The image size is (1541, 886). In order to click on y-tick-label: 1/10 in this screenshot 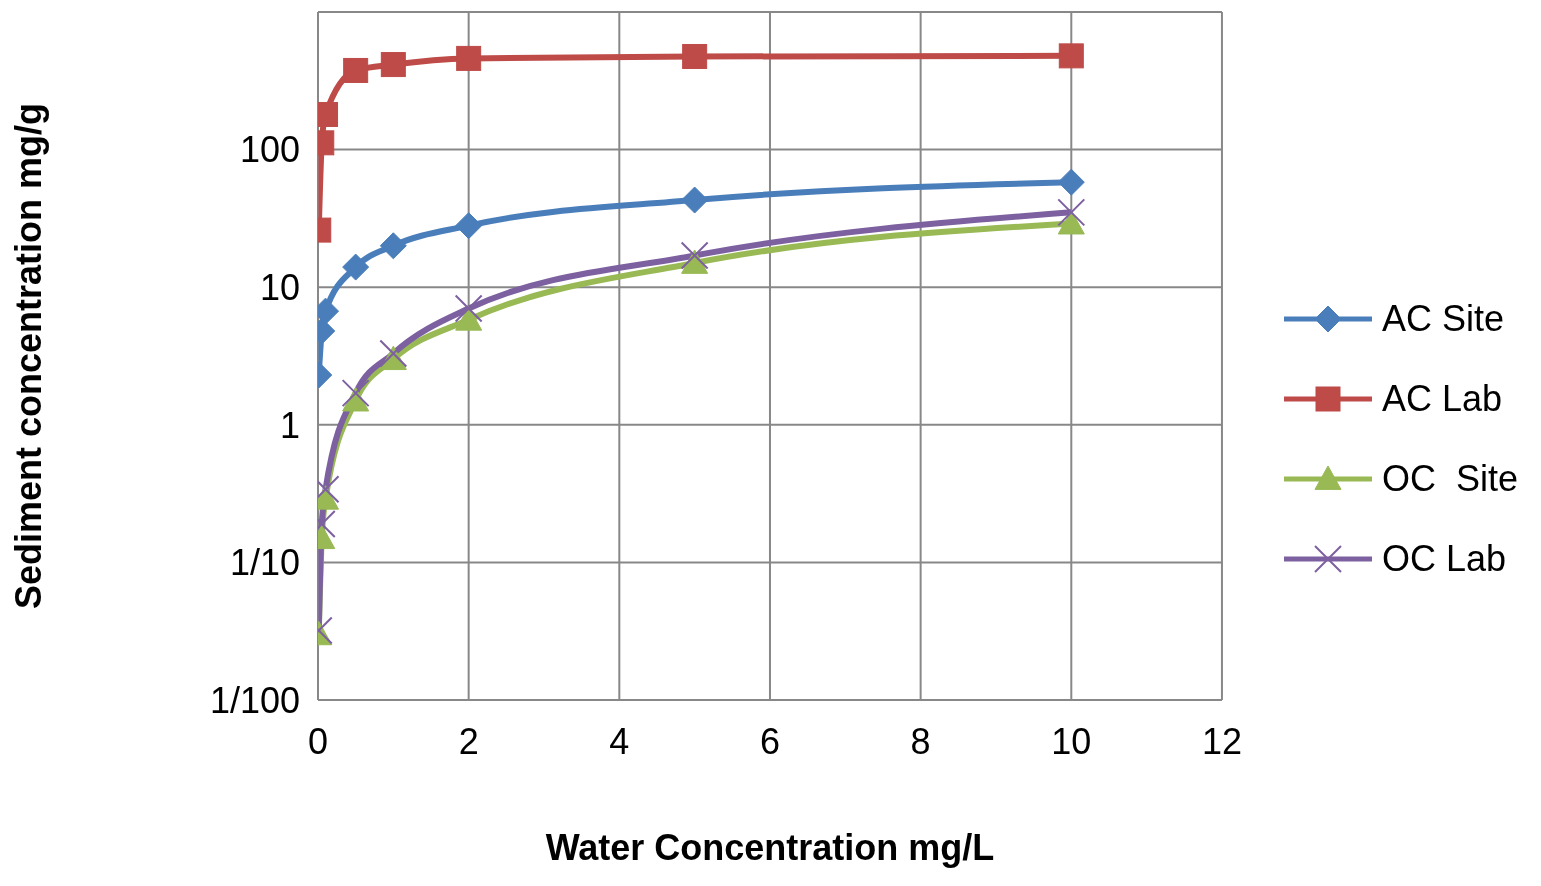, I will do `click(264, 563)`.